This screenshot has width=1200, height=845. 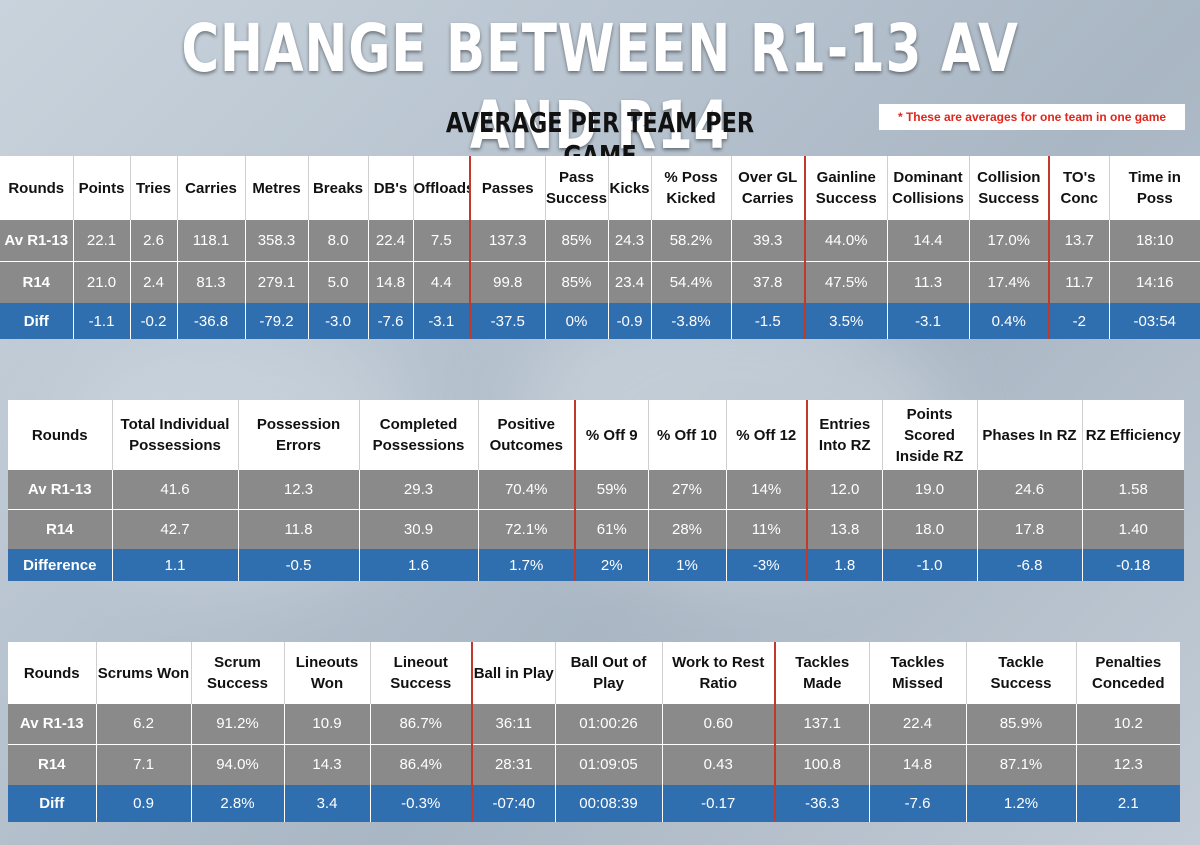 What do you see at coordinates (845, 282) in the screenshot?
I see `table-cell: 47.5%` at bounding box center [845, 282].